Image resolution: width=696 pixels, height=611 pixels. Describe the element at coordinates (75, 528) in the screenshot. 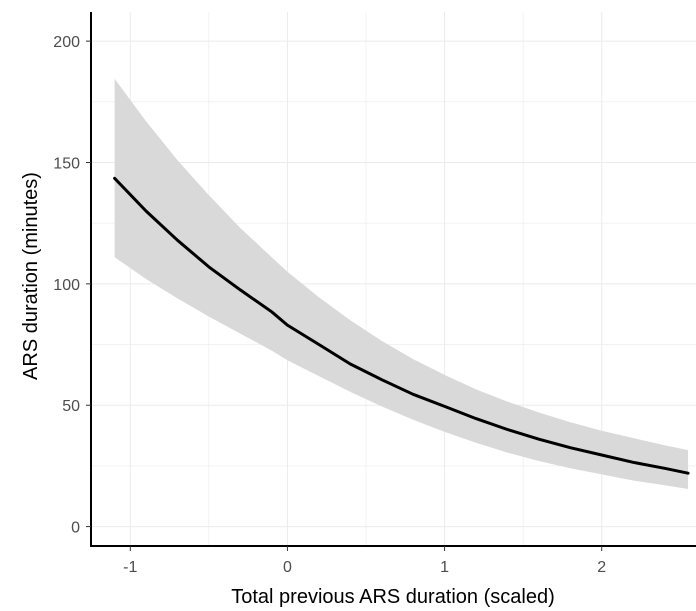

I see `y-tick-label-0: 0` at that location.